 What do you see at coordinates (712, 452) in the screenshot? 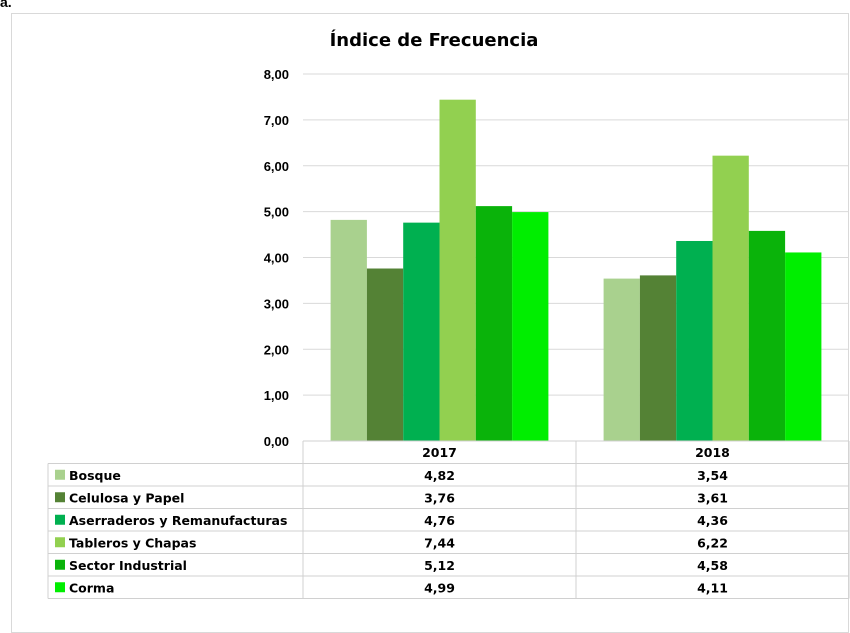
I see `category-label: 2018` at bounding box center [712, 452].